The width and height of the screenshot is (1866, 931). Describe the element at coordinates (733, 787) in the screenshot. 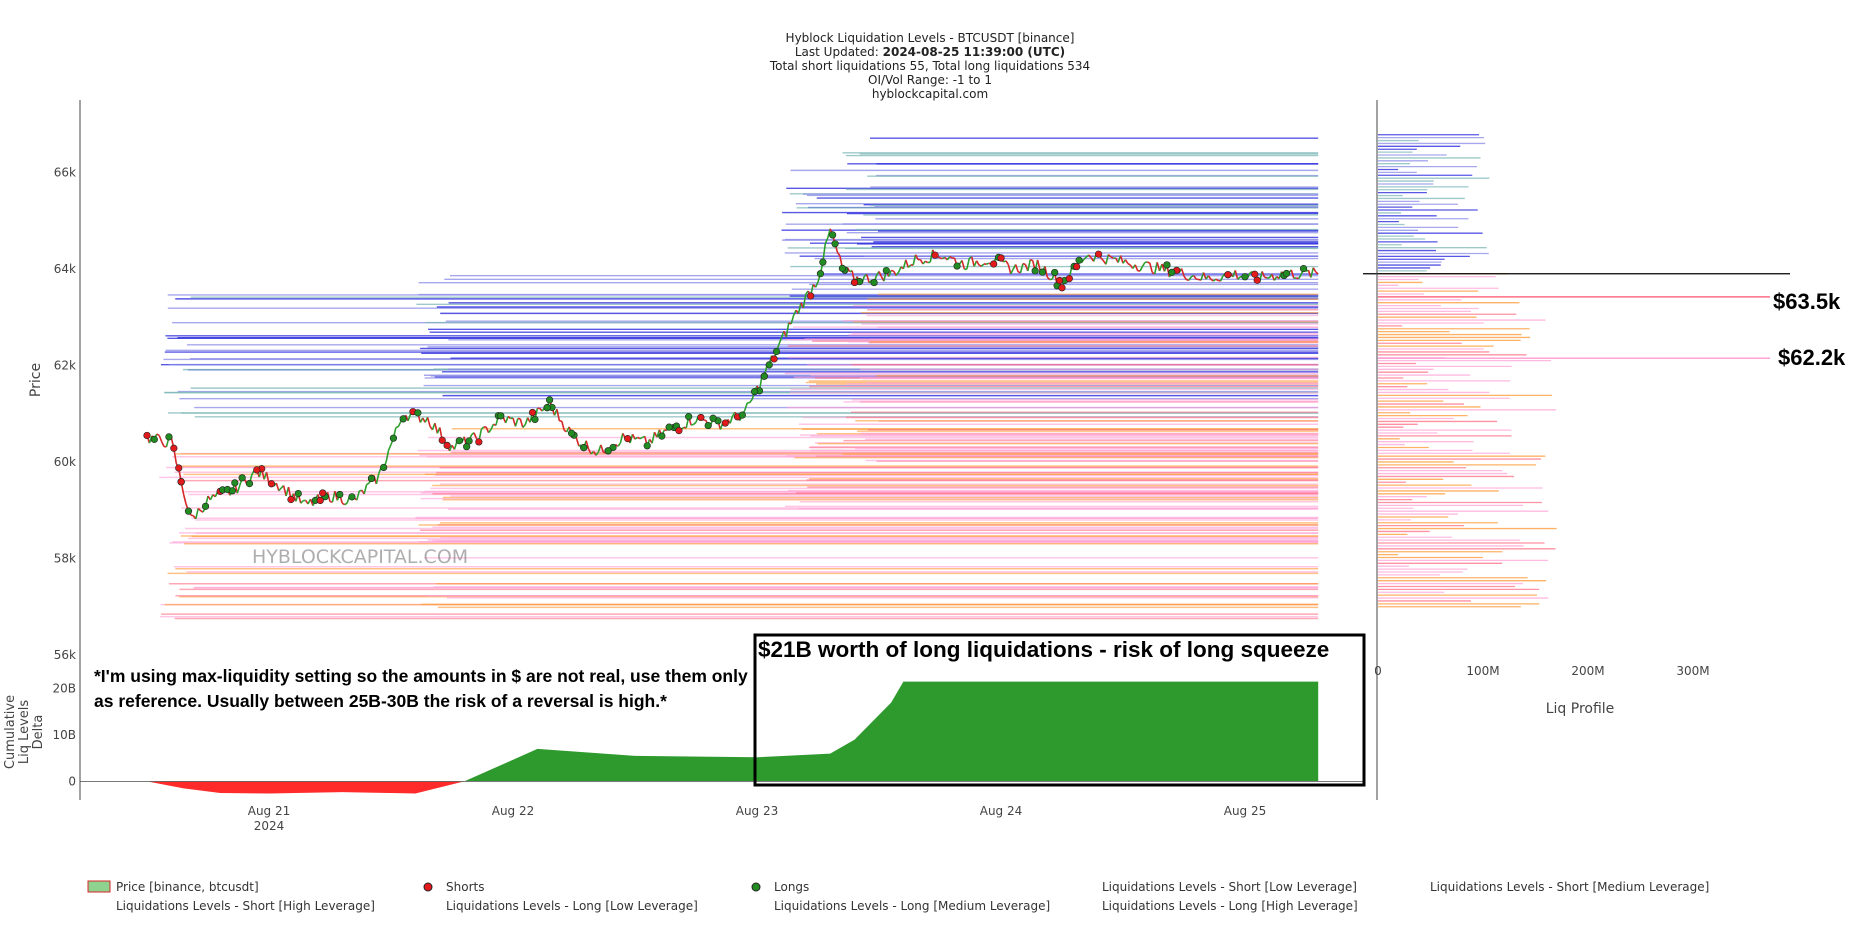

I see `cumulative-negative-area` at that location.